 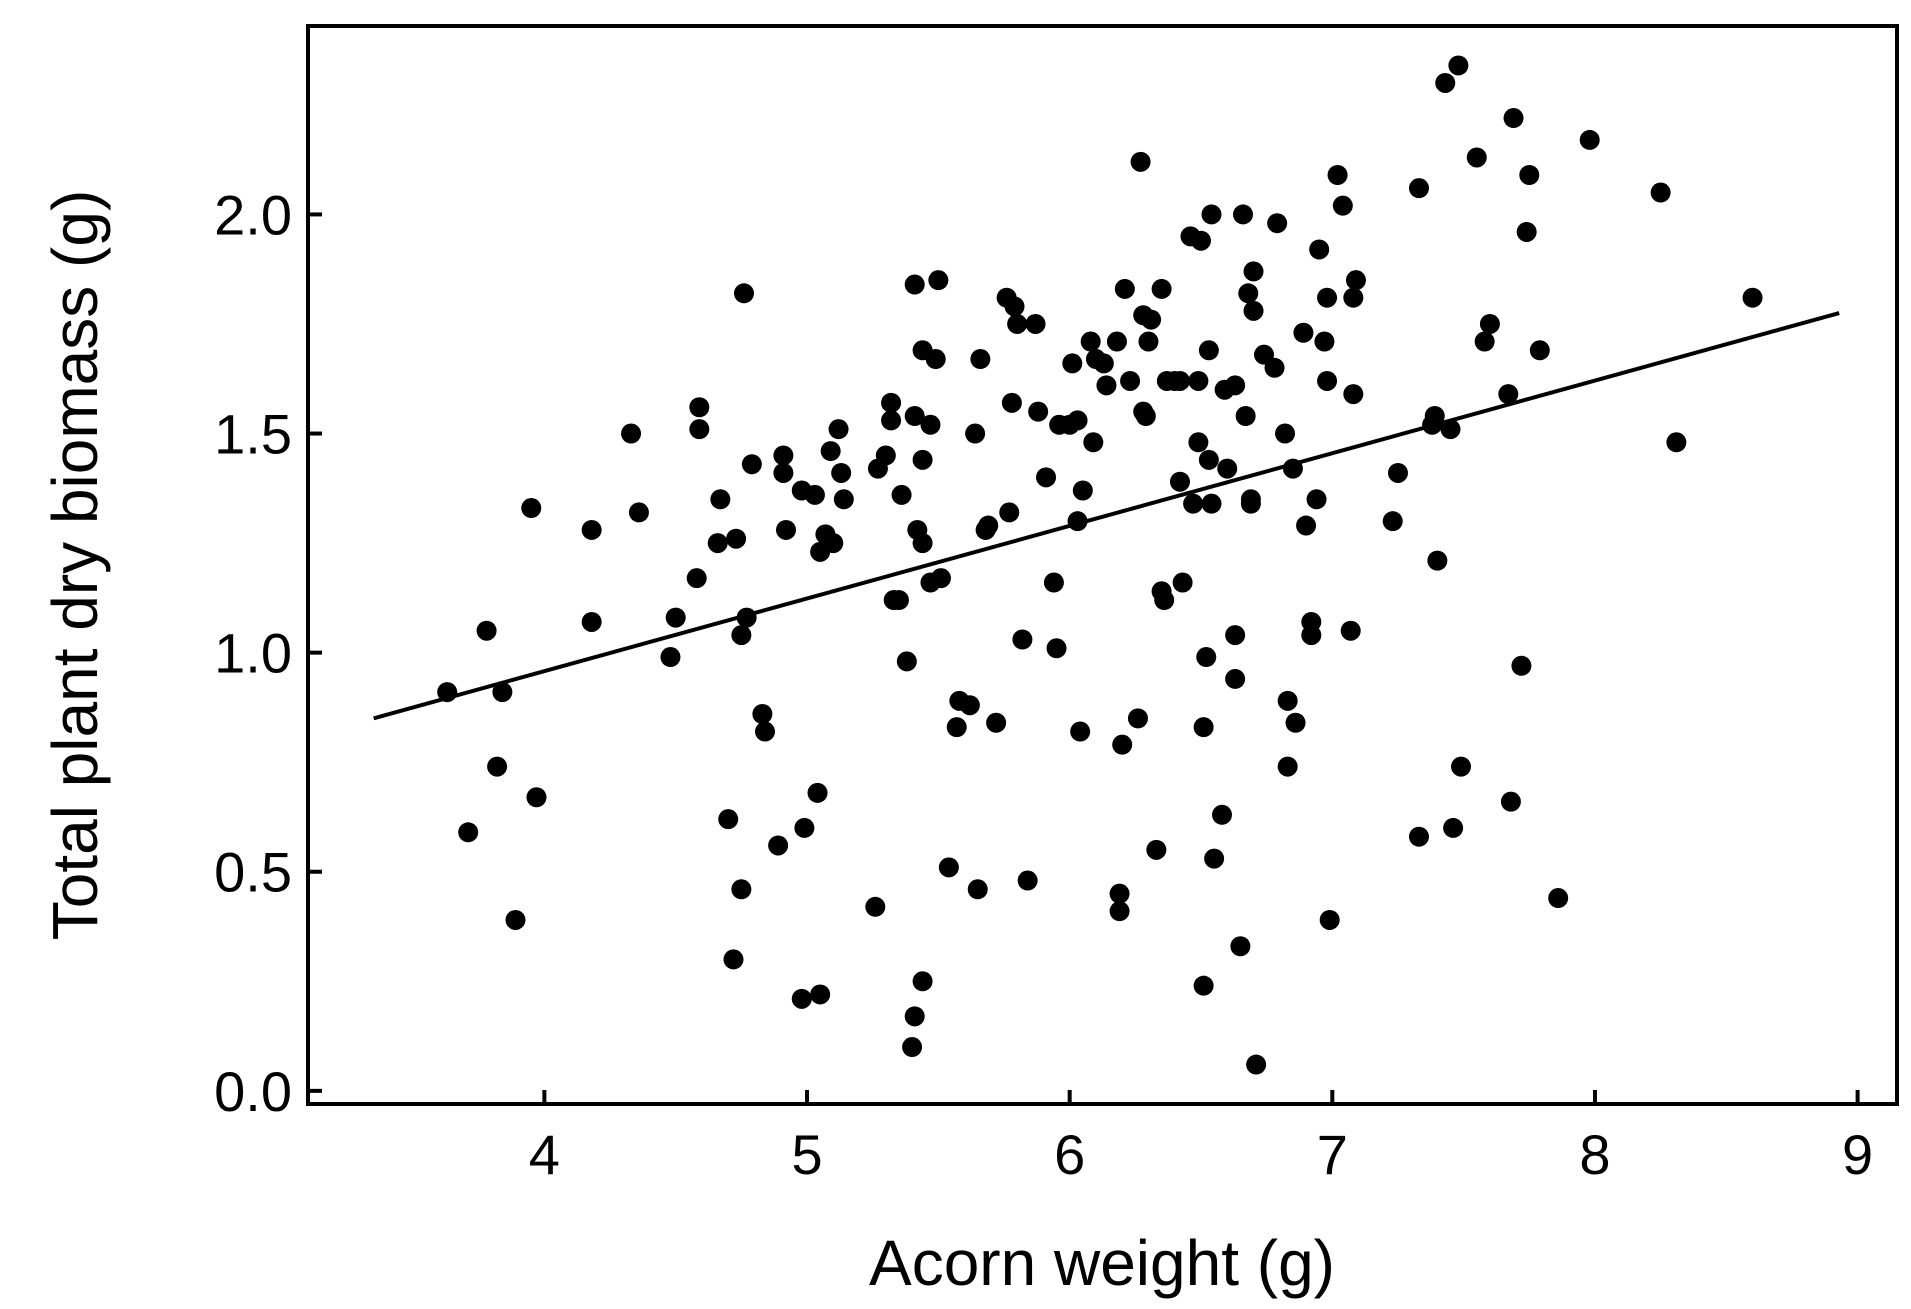 I want to click on y-tick-label: 1.5, so click(x=253, y=434).